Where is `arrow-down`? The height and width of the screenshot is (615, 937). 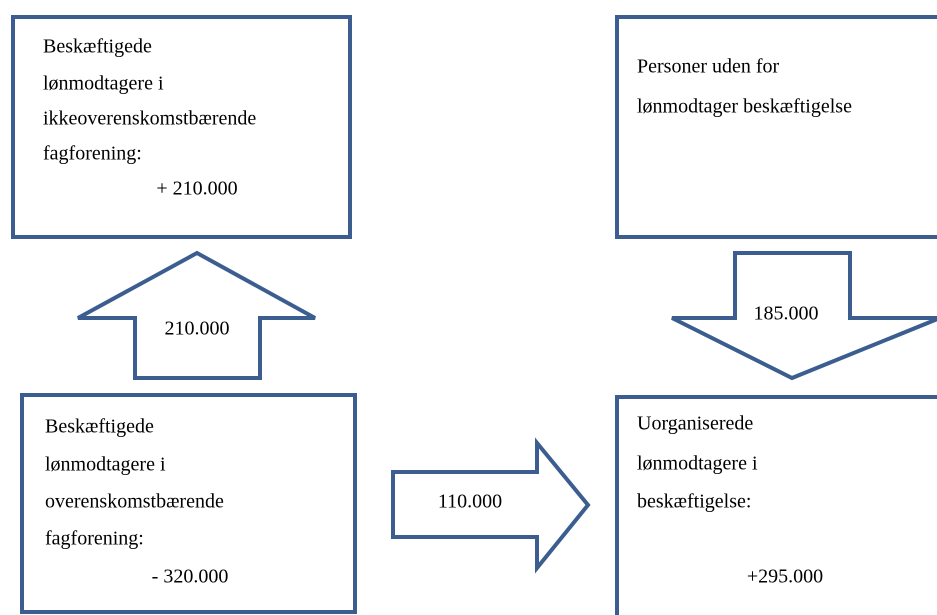
arrow-down is located at coordinates (804, 316).